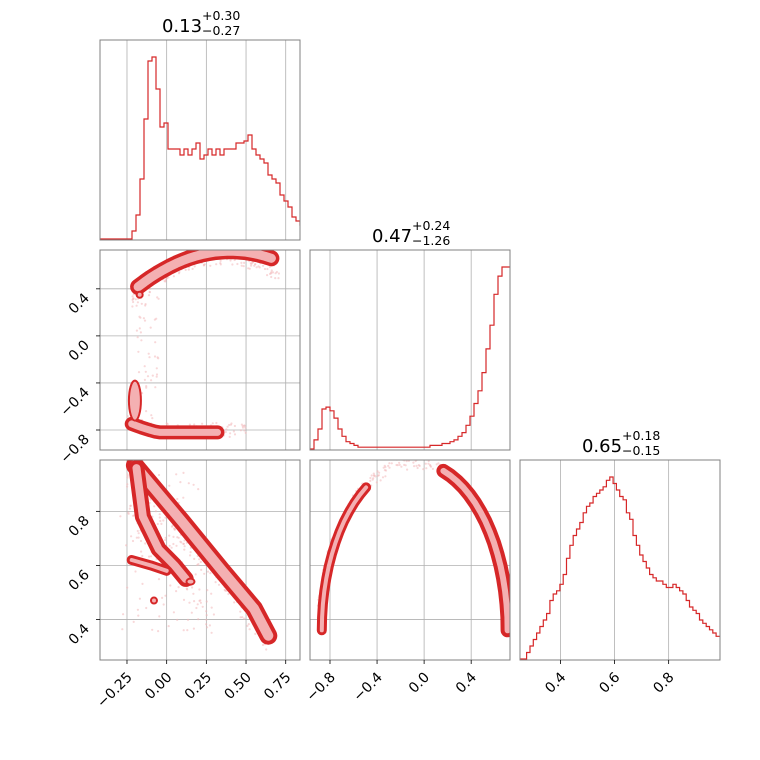  Describe the element at coordinates (79, 303) in the screenshot. I see `y-tick-label: 0.4` at that location.